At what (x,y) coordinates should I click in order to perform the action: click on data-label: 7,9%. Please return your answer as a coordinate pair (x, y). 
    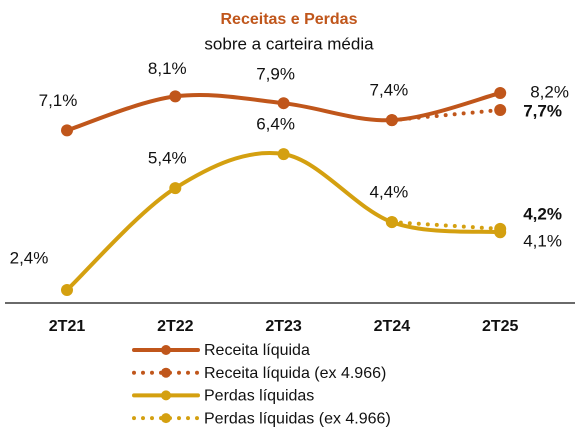
    Looking at the image, I should click on (275, 74).